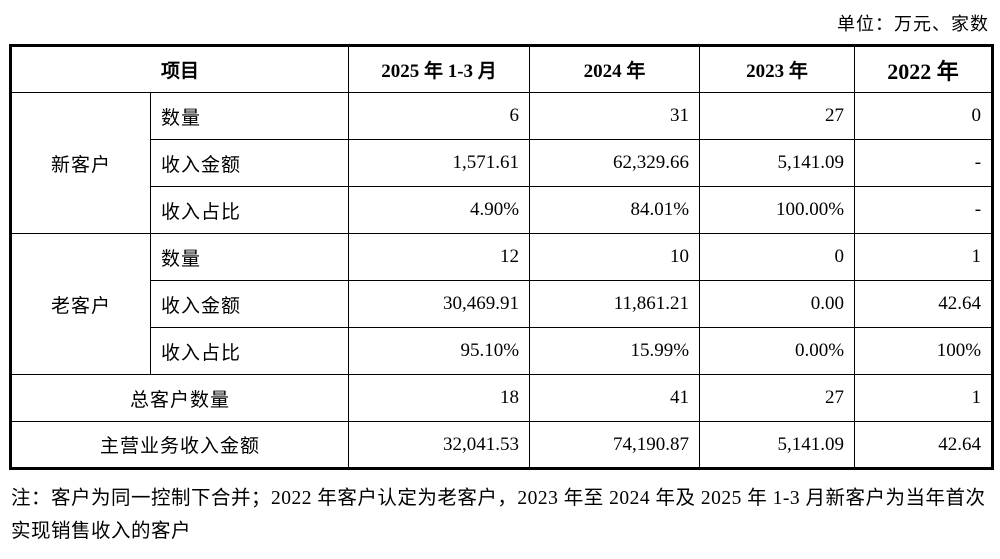 The image size is (1000, 559). I want to click on table-cell: 41, so click(615, 398).